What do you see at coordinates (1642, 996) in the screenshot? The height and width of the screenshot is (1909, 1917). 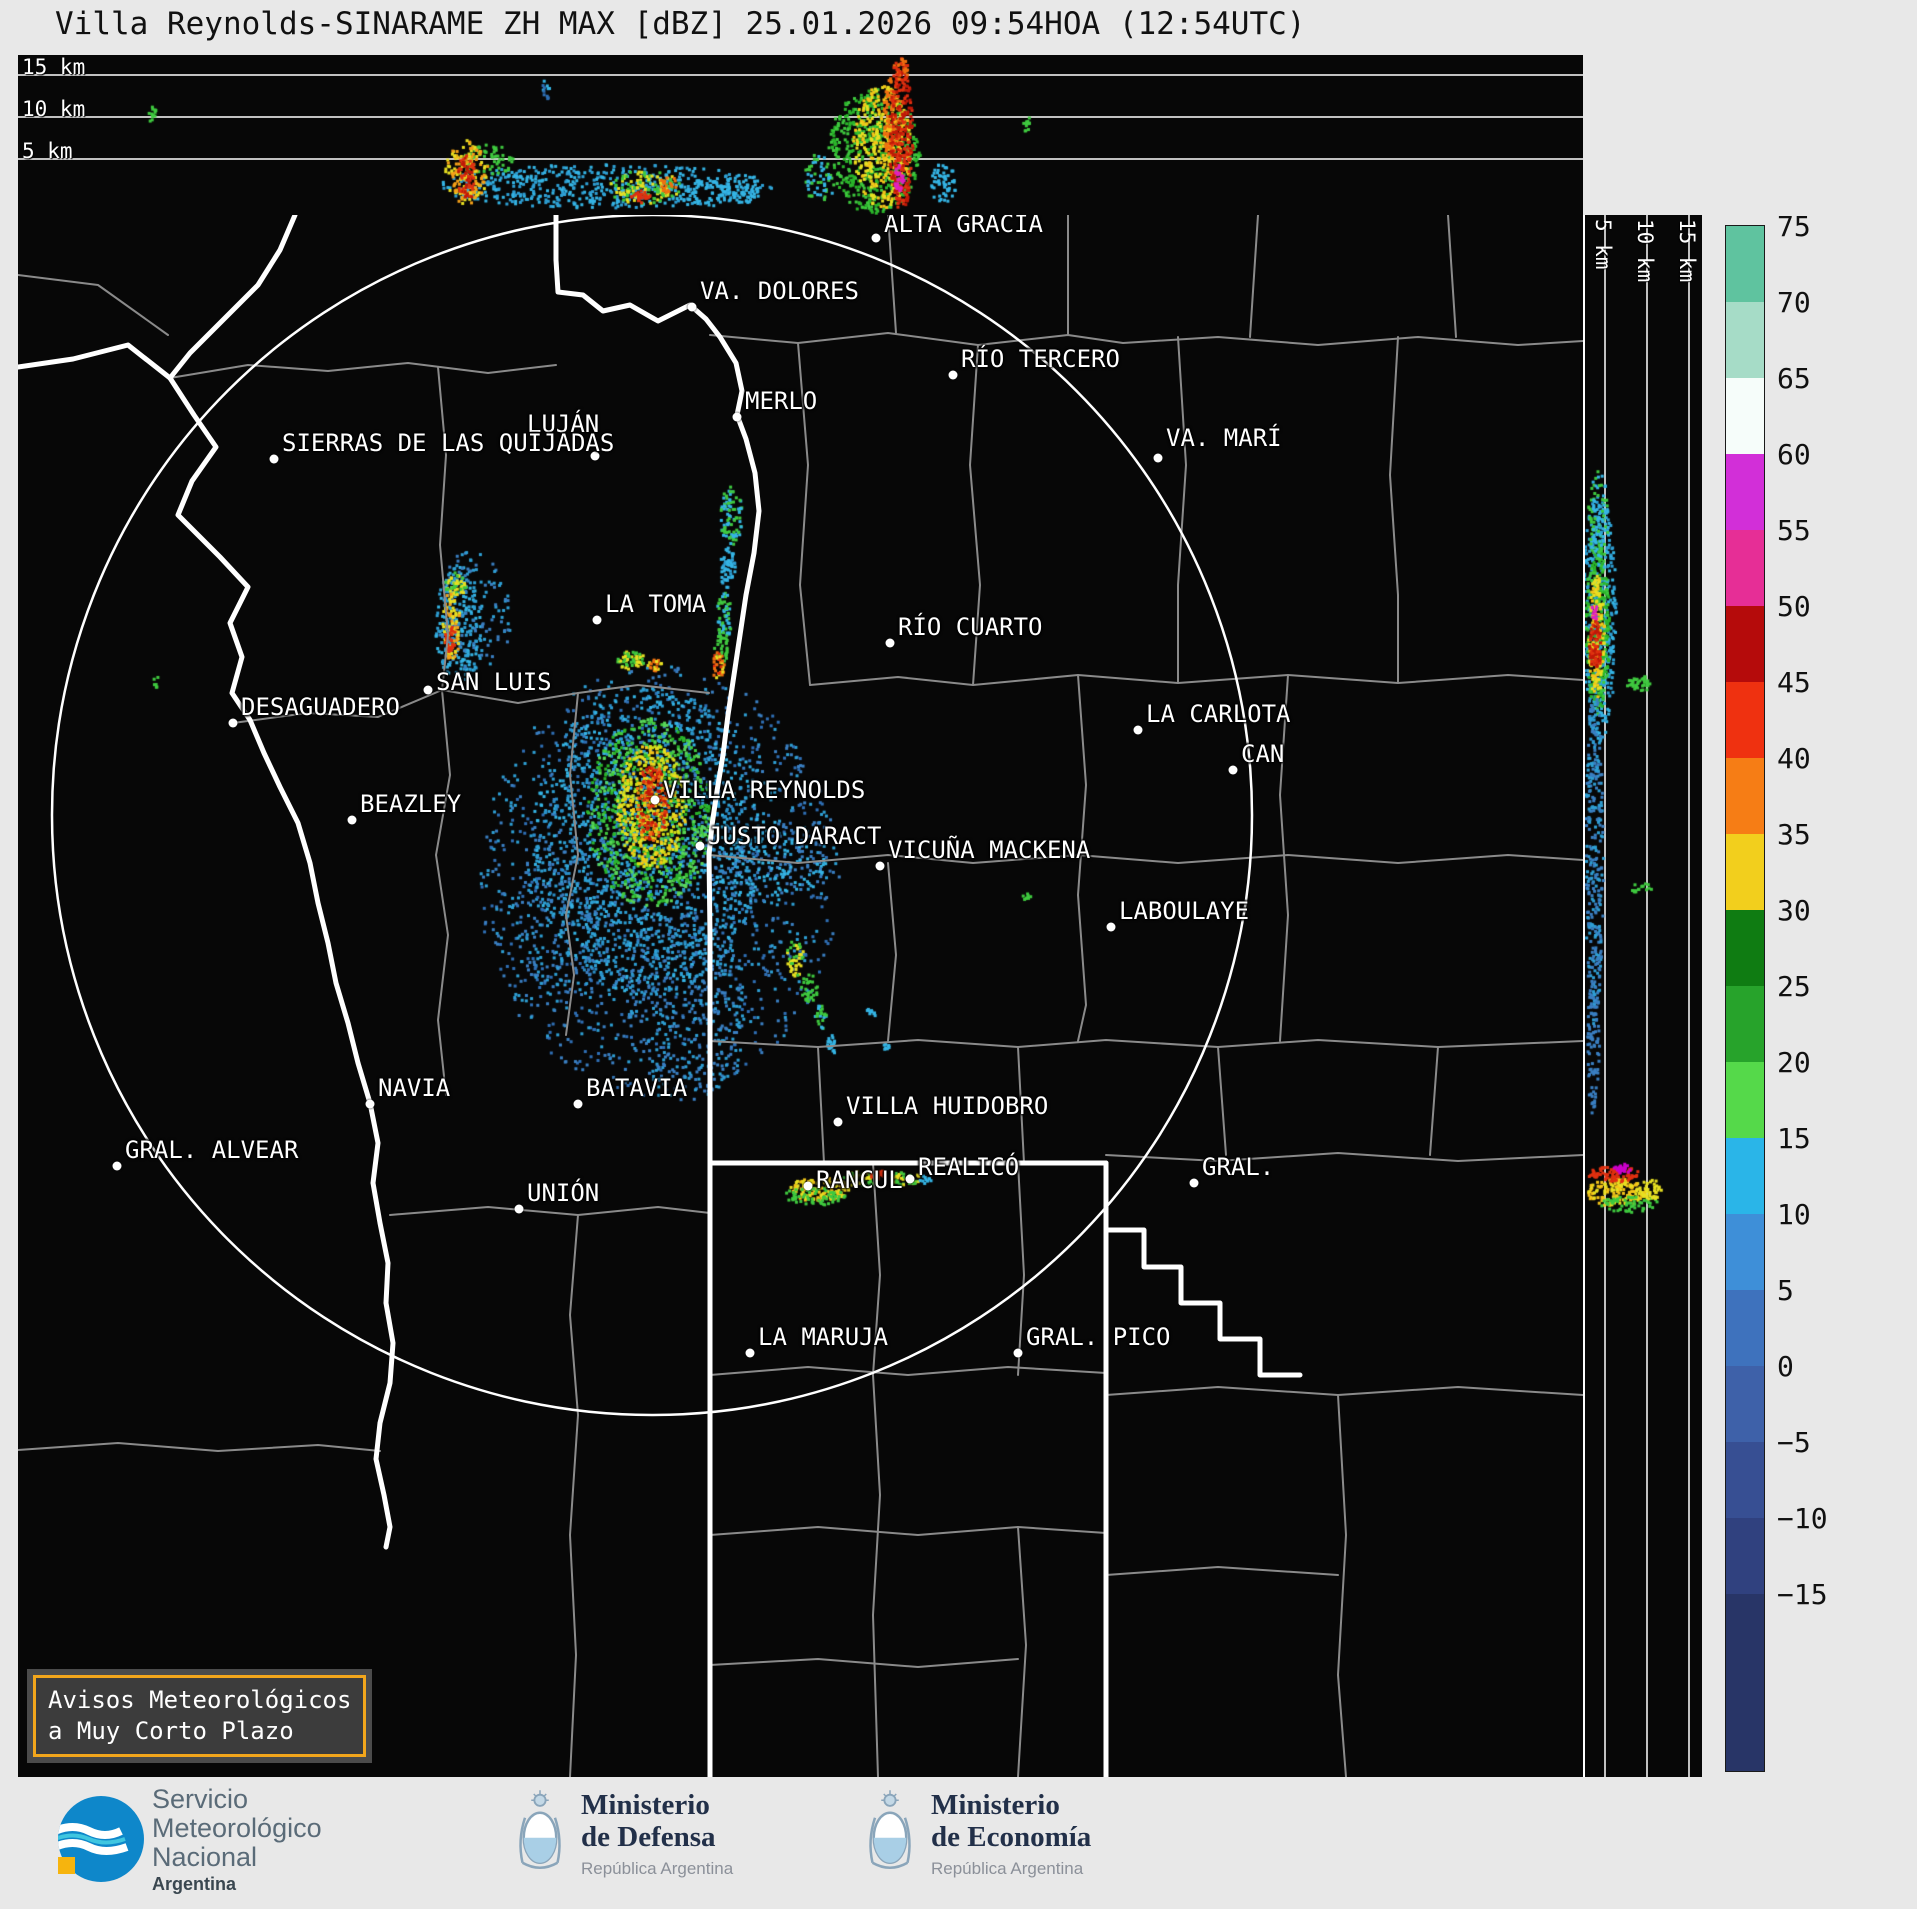 I see `right-cross-section-panel: 5 km 10 km 15 km` at bounding box center [1642, 996].